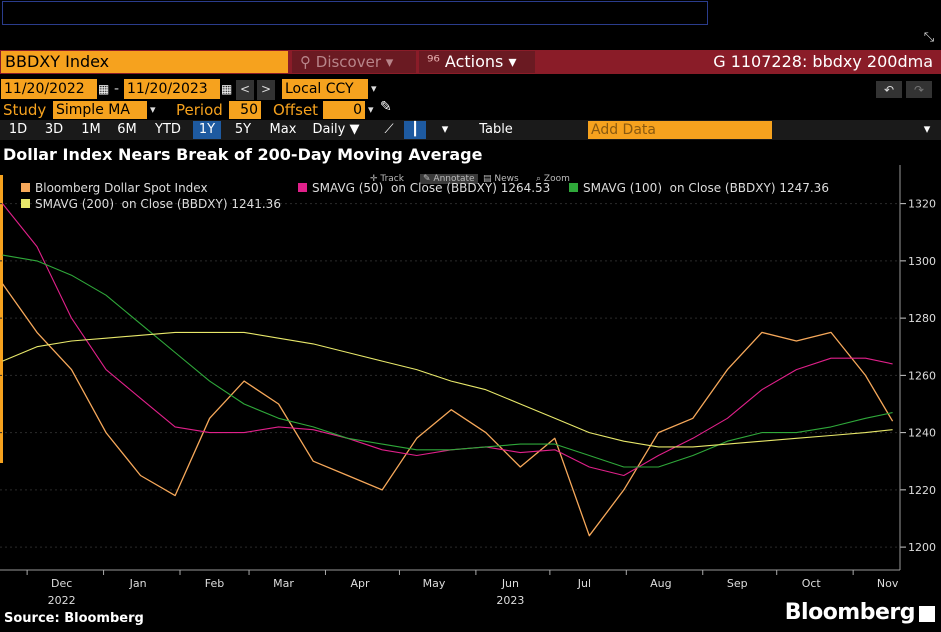  Describe the element at coordinates (888, 583) in the screenshot. I see `x-tick-label: Nov` at that location.